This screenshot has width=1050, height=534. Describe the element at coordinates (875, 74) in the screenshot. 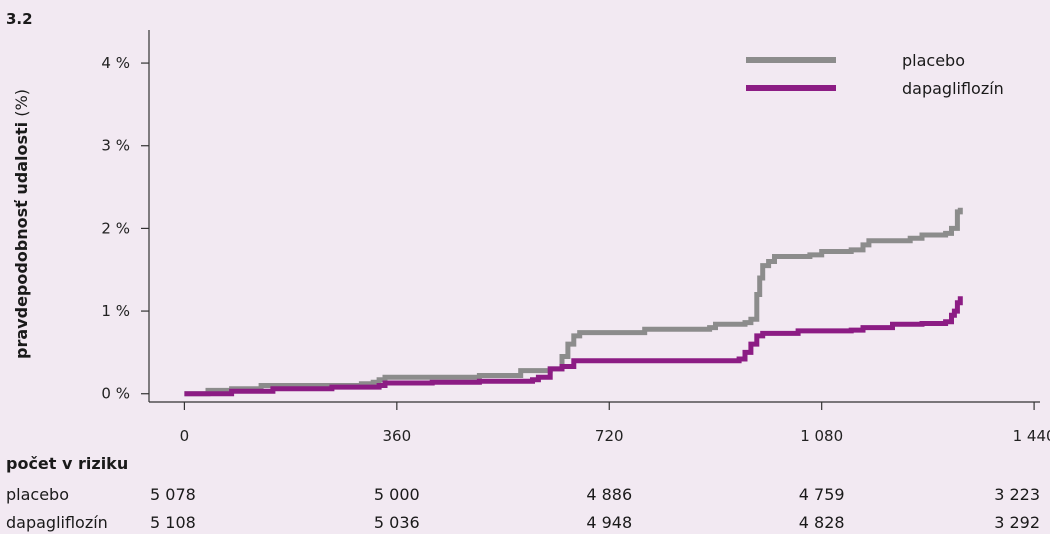

I see `legend: placebo dapagliflozín` at that location.